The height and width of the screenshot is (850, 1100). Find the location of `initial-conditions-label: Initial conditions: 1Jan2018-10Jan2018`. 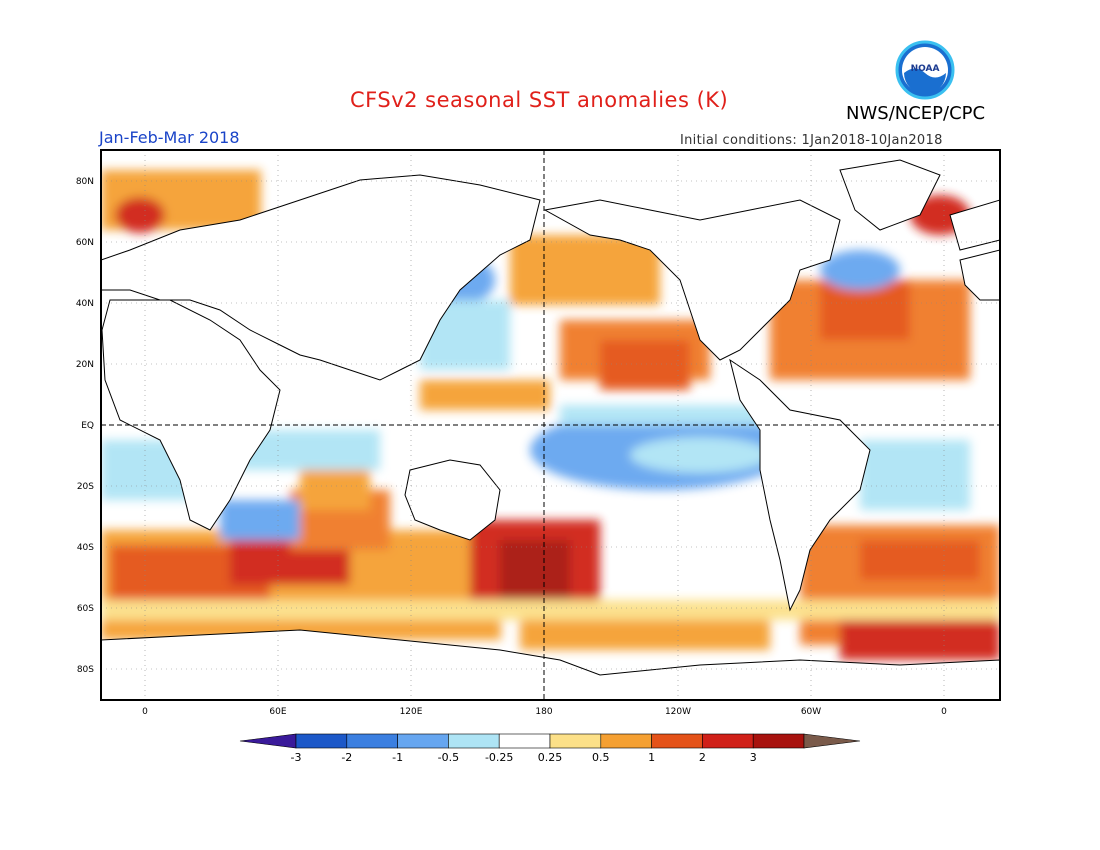

initial-conditions-label: Initial conditions: 1Jan2018-10Jan2018 is located at coordinates (811, 140).